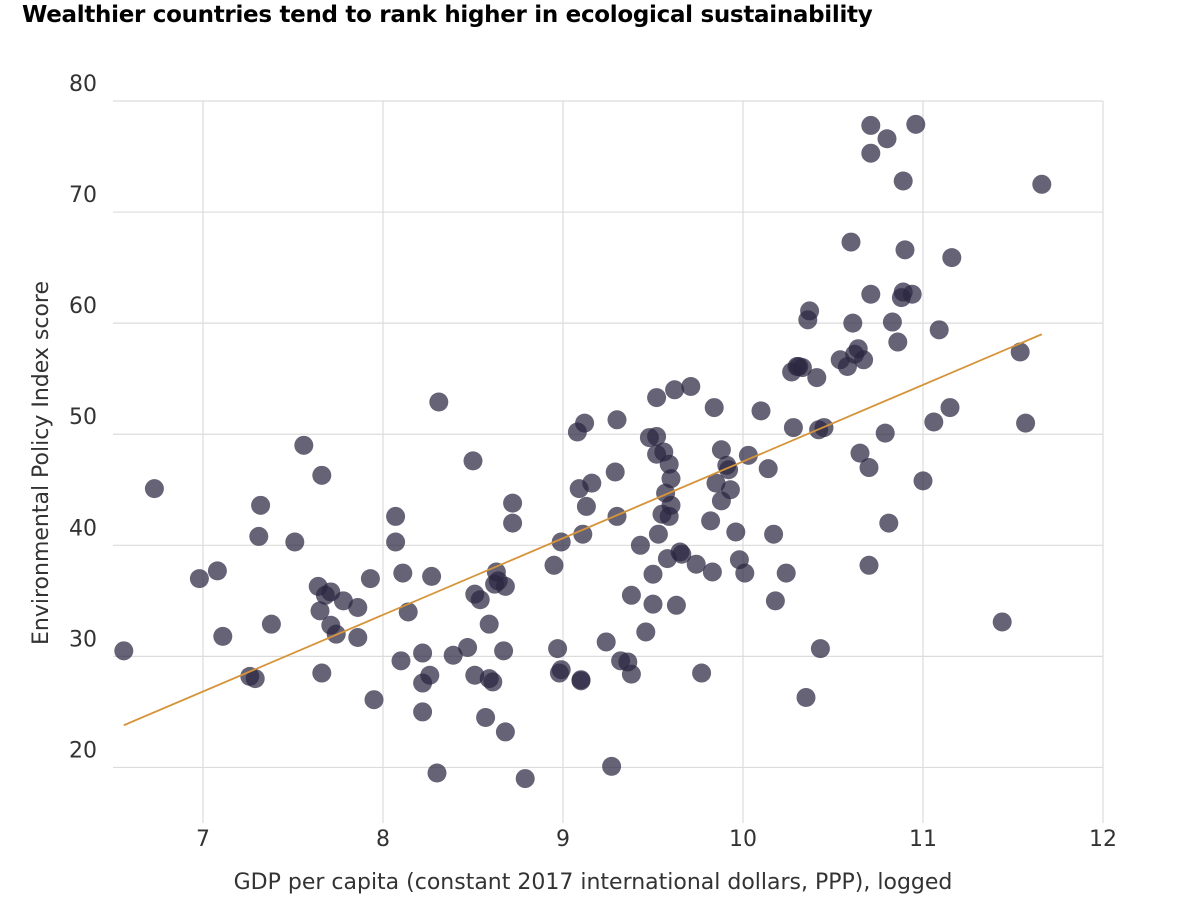 The image size is (1200, 909). Describe the element at coordinates (743, 839) in the screenshot. I see `x-tick-label-10: 10` at that location.